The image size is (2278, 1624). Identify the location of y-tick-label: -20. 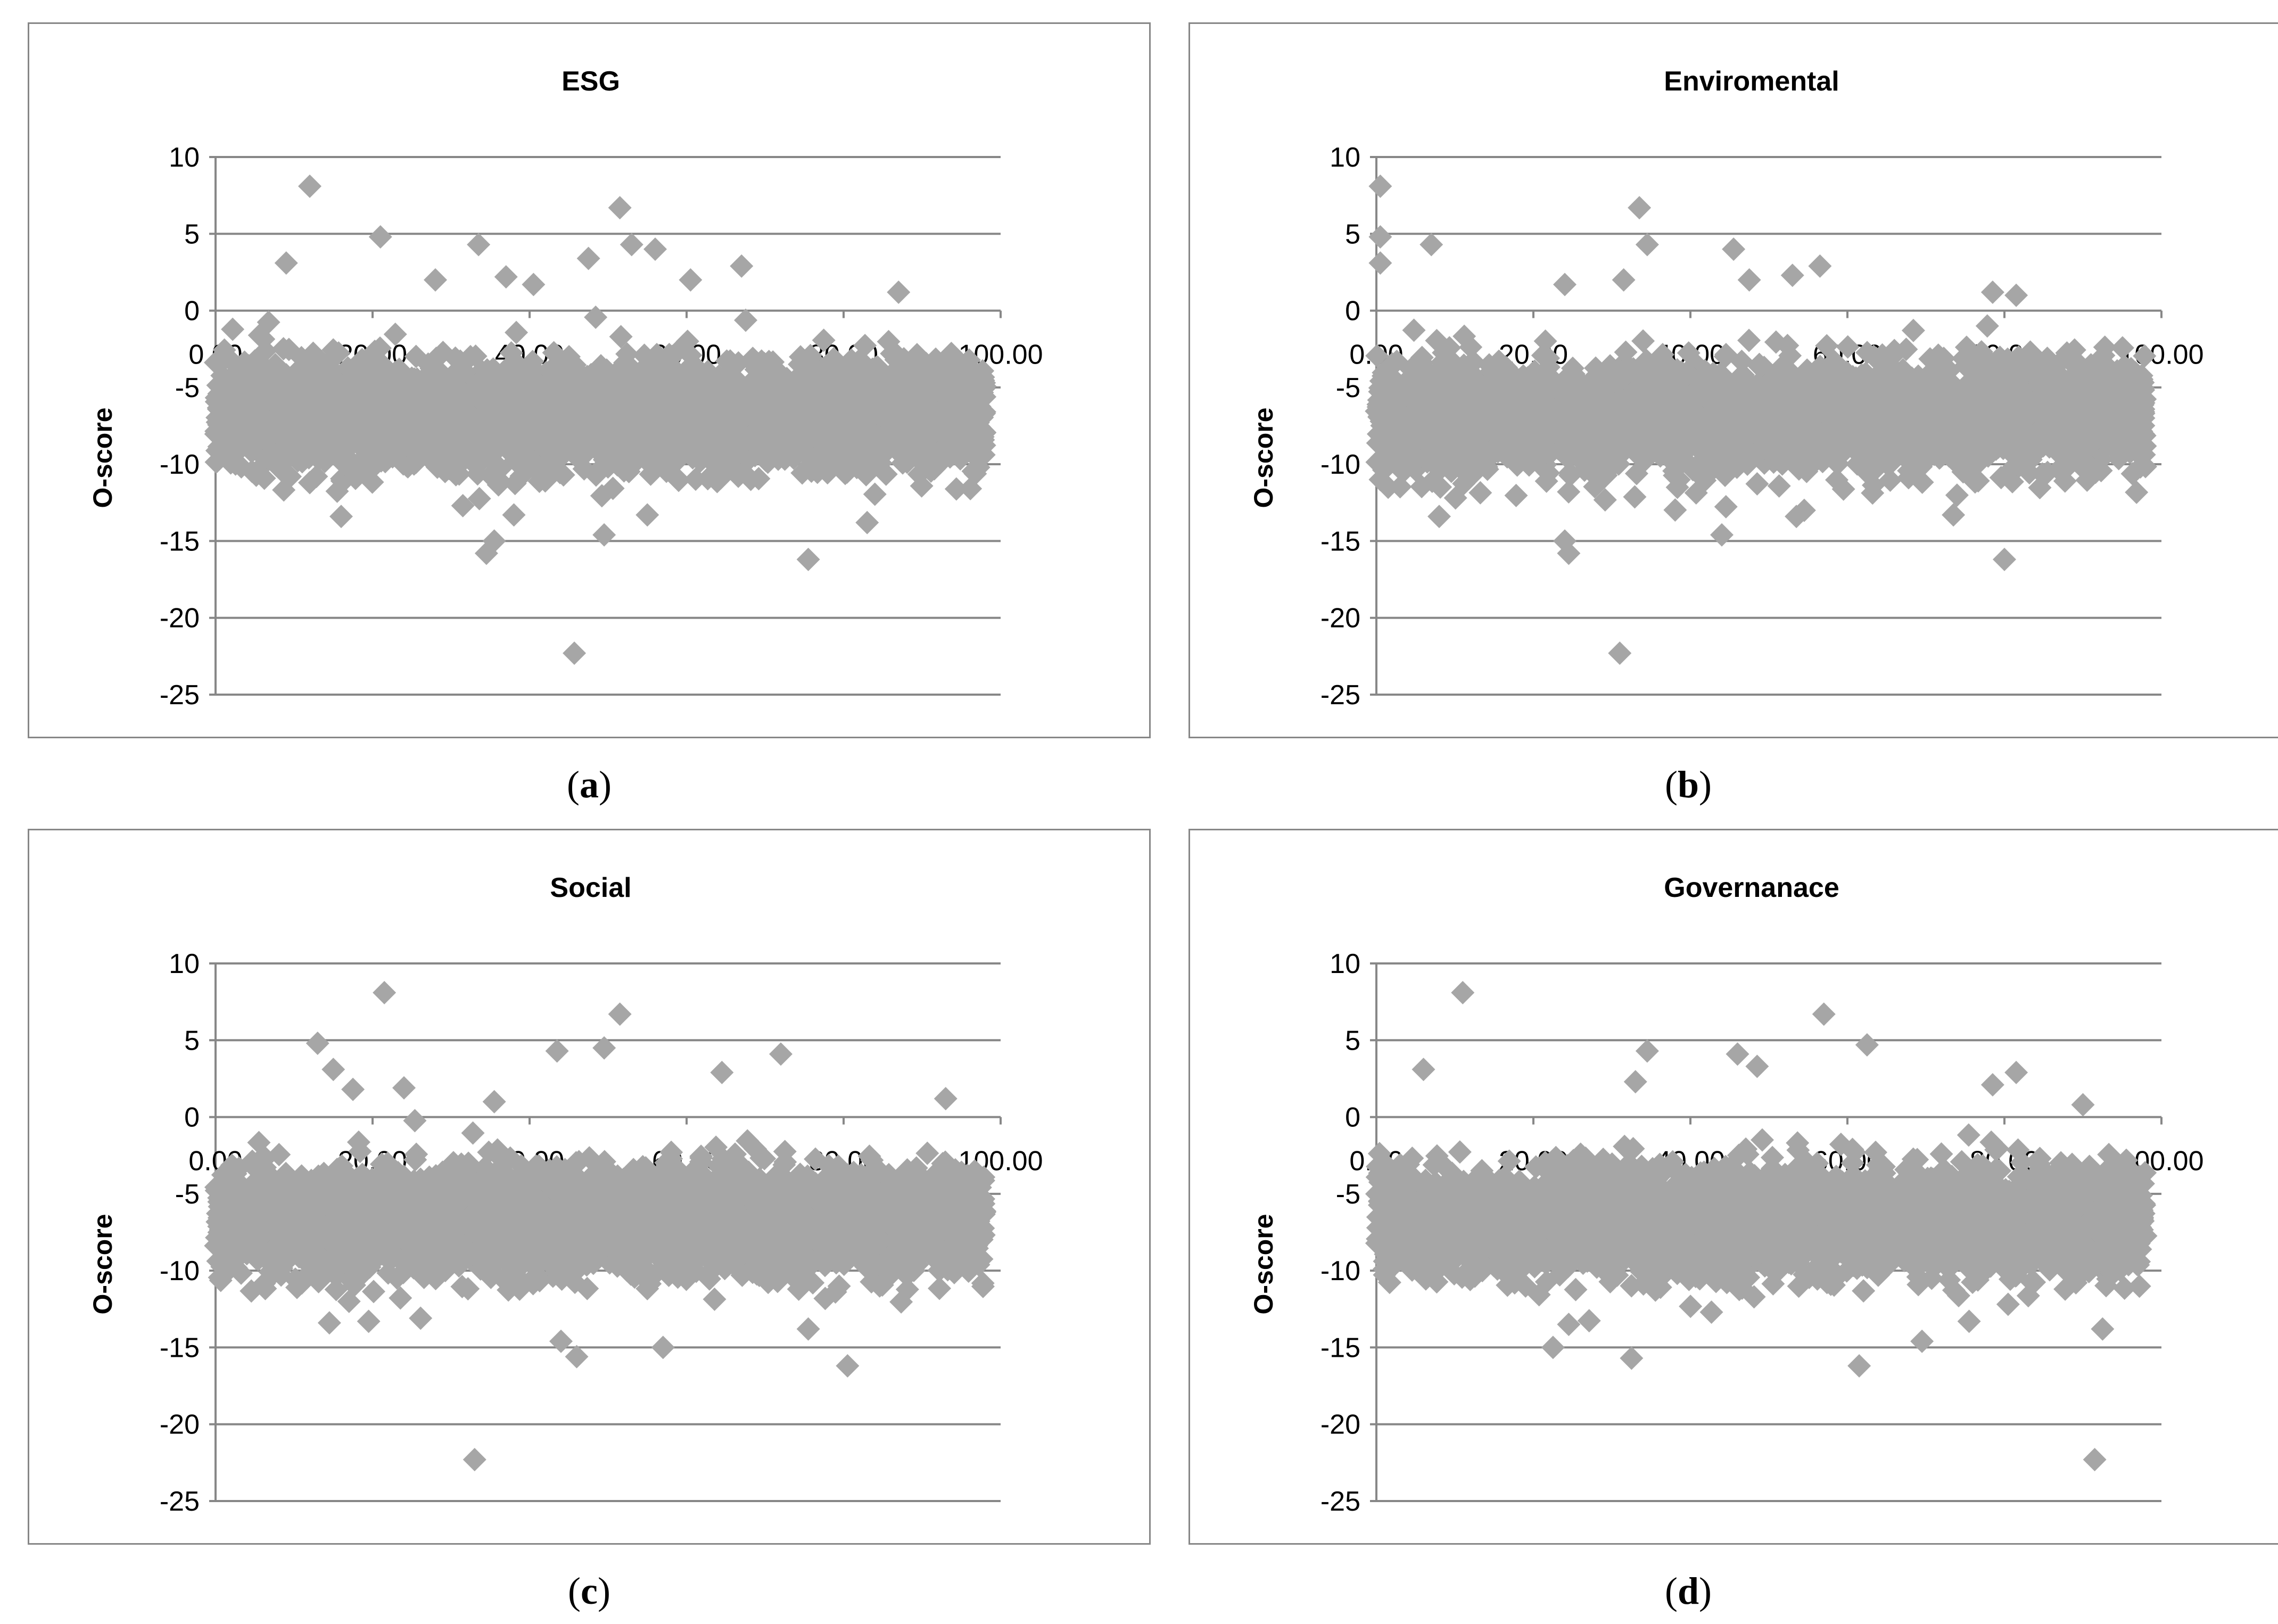
(180, 618).